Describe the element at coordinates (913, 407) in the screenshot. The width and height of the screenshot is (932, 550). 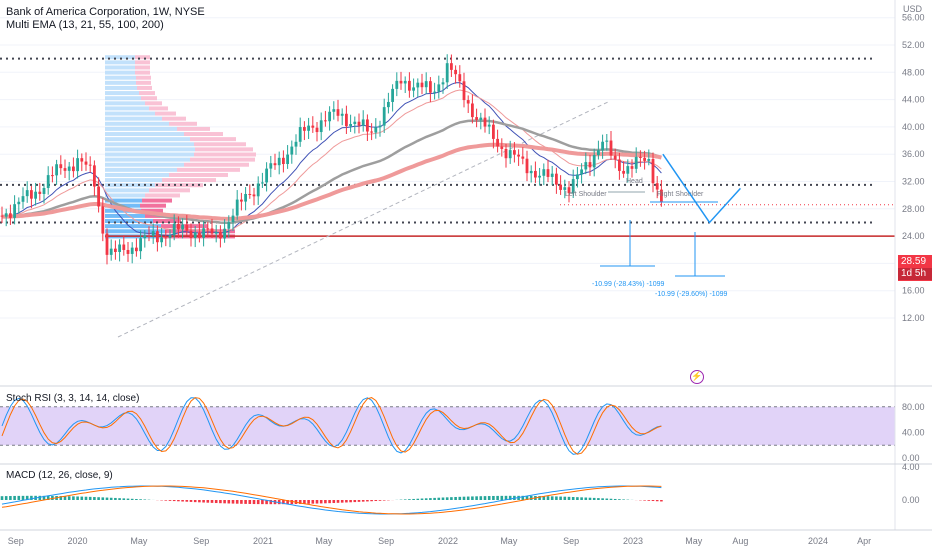
I see `rsi-tick-label: 80.00` at that location.